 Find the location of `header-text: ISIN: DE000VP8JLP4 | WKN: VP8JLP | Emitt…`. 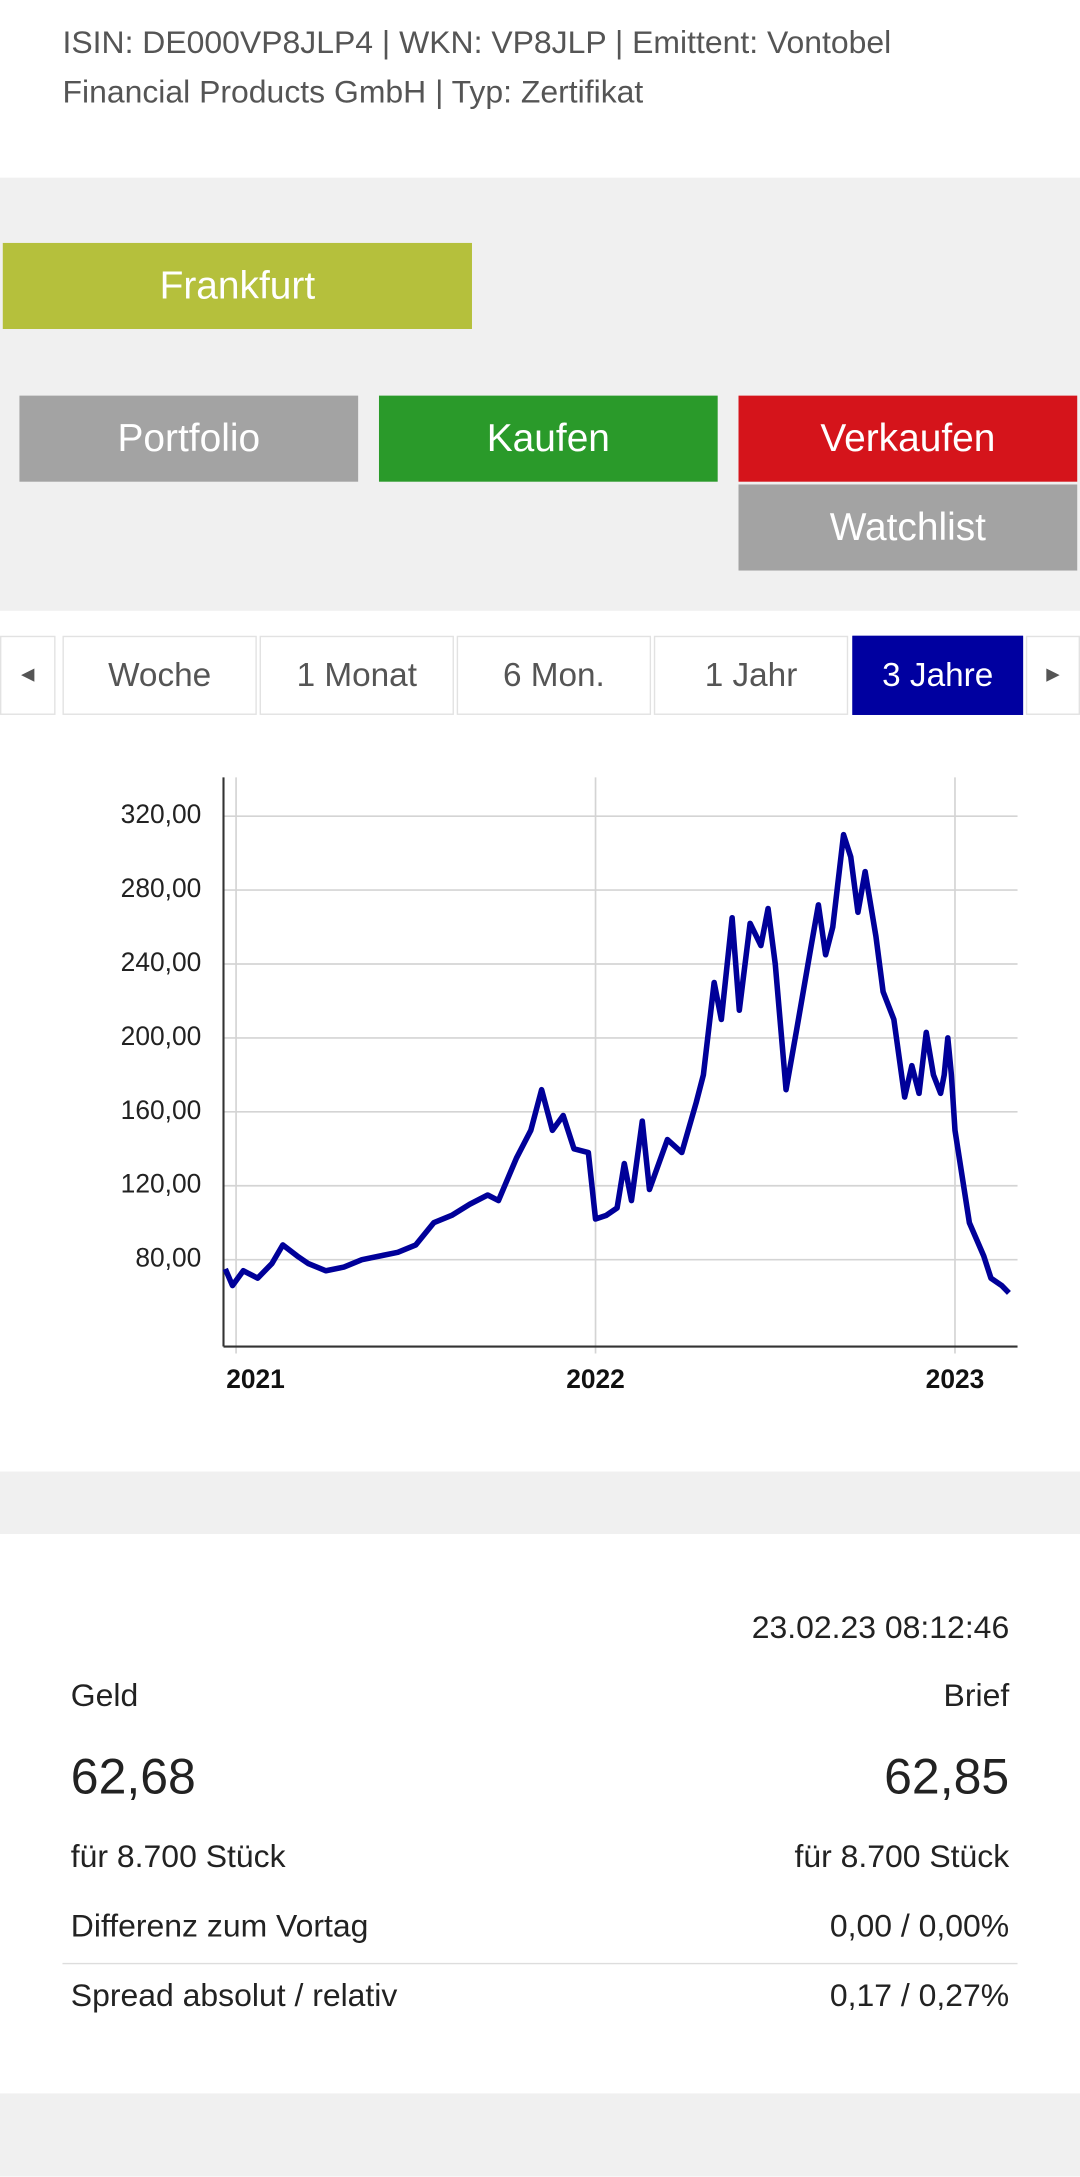

header-text: ISIN: DE000VP8JLP4 | WKN: VP8JLP | Emitt… is located at coordinates (477, 66).